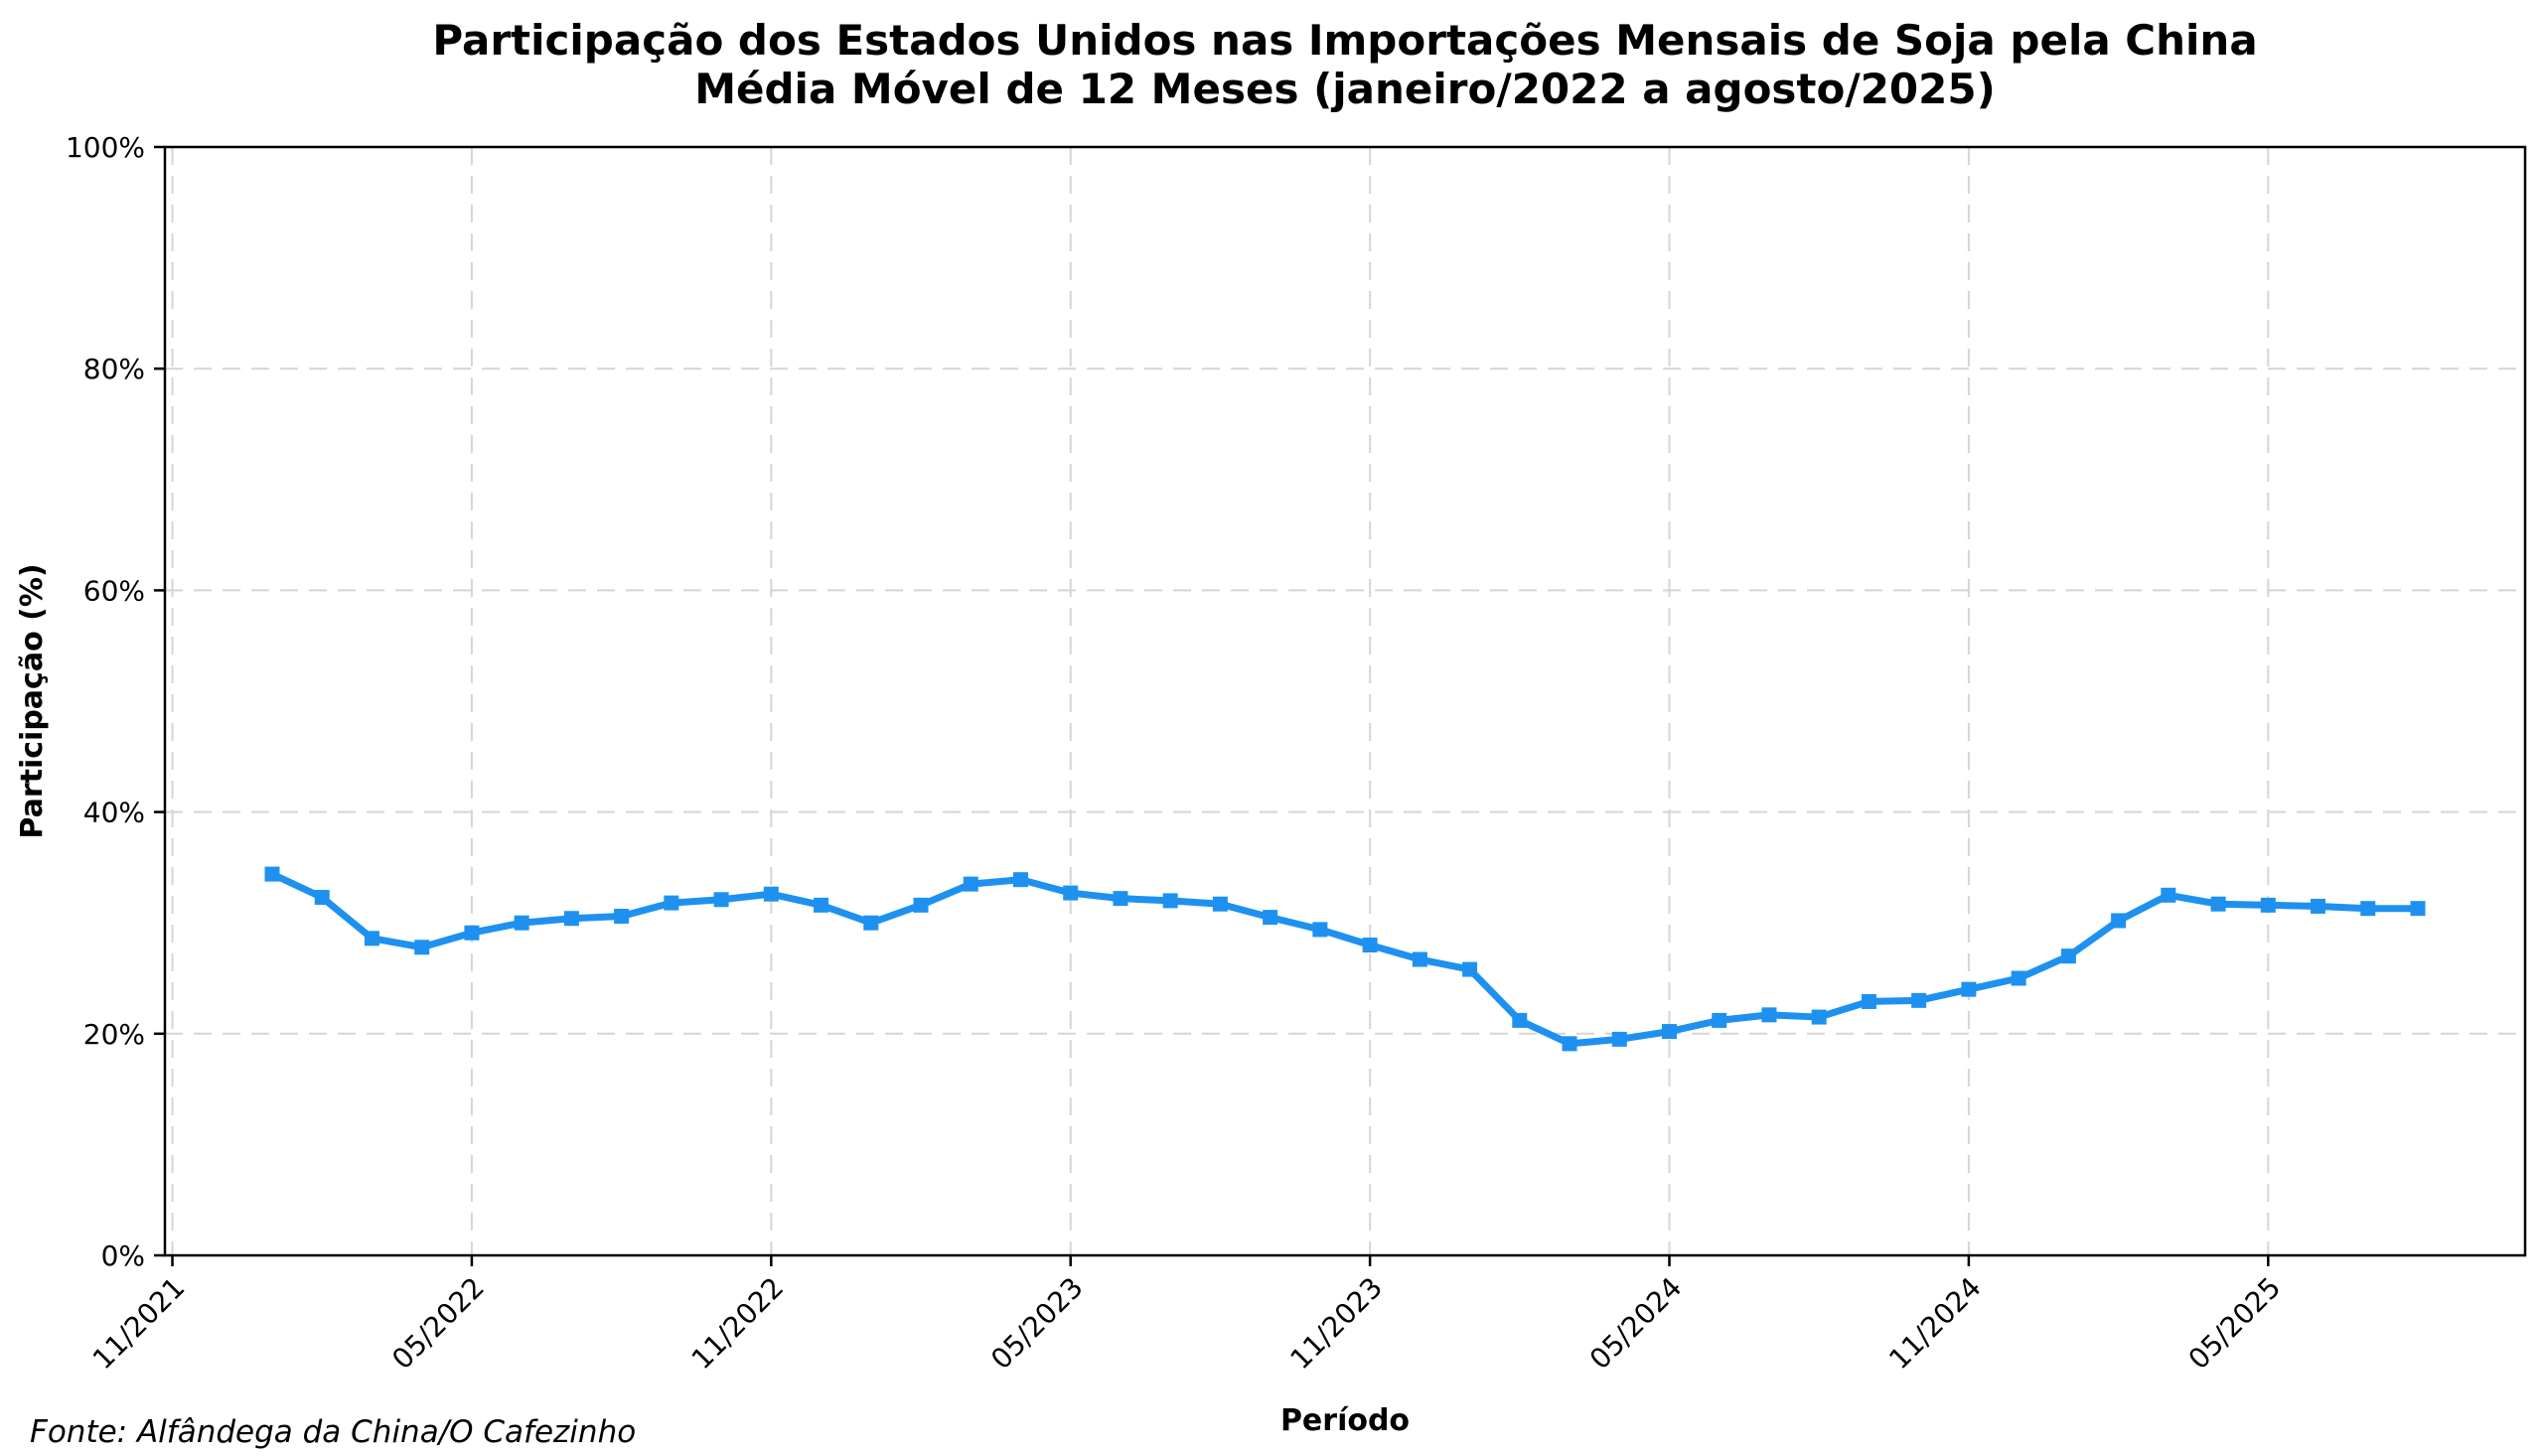 This screenshot has width=2543, height=1456. What do you see at coordinates (738, 1324) in the screenshot?
I see `x-tick-label: 11/2022` at bounding box center [738, 1324].